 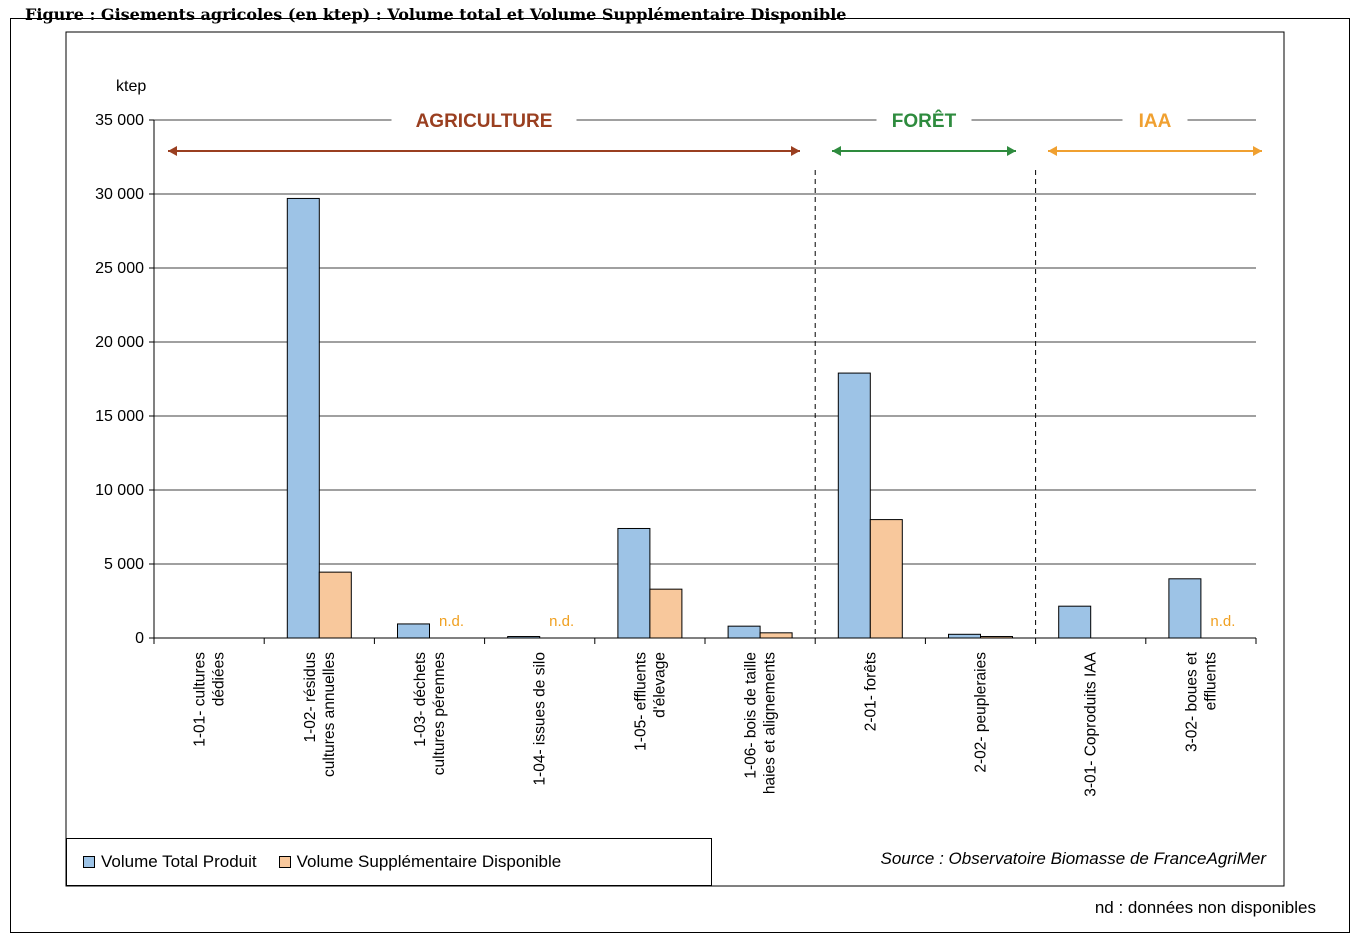 What do you see at coordinates (420, 699) in the screenshot?
I see `category-label: 1-03- déchets` at bounding box center [420, 699].